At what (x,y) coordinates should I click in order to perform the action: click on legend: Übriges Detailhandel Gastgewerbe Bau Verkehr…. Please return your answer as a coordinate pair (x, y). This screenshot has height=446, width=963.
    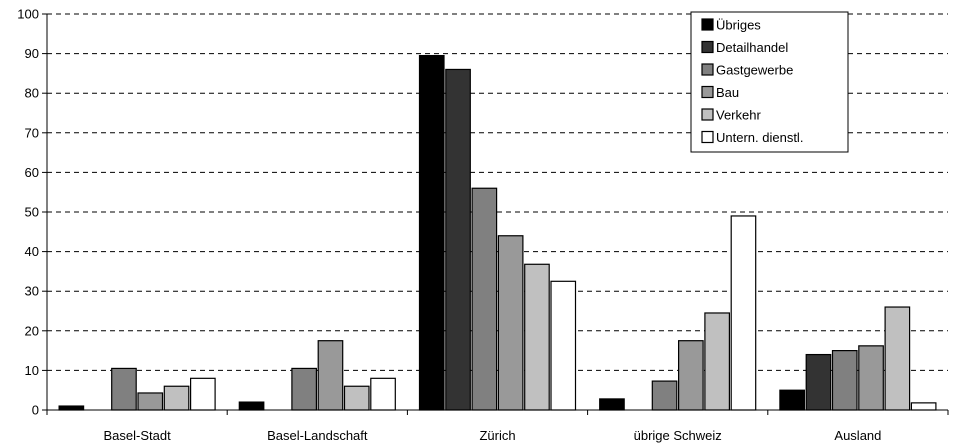
    Looking at the image, I should click on (769, 82).